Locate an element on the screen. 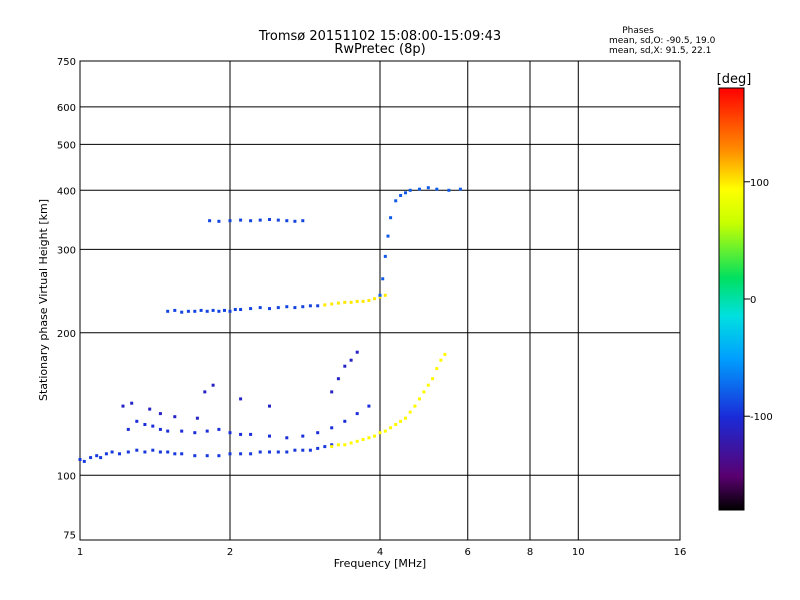 This screenshot has height=600, width=800. y-axis-label: Stationary phase Virtual Height [km] is located at coordinates (43, 300).